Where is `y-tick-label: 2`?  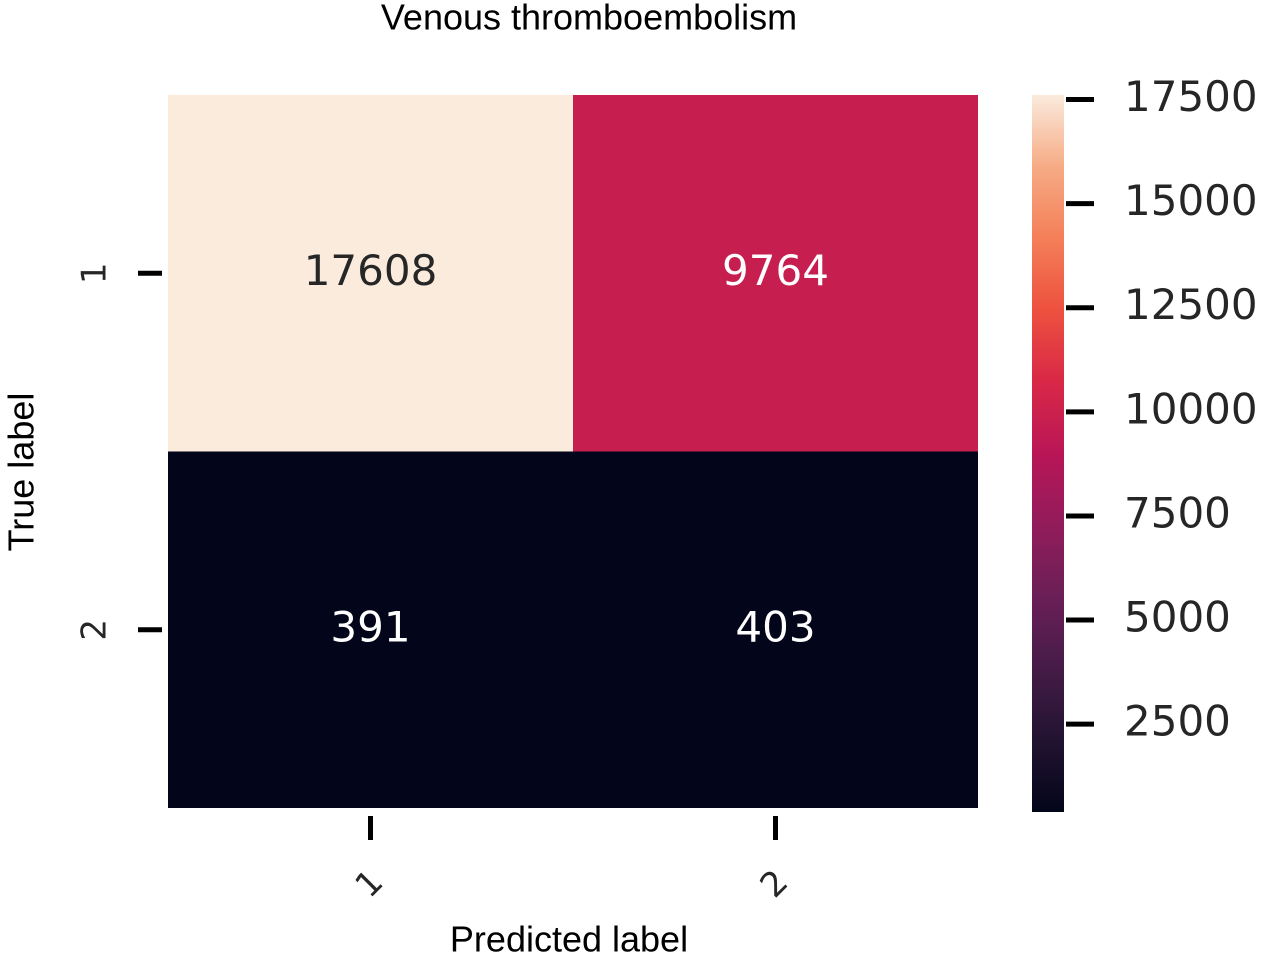 y-tick-label: 2 is located at coordinates (95, 630).